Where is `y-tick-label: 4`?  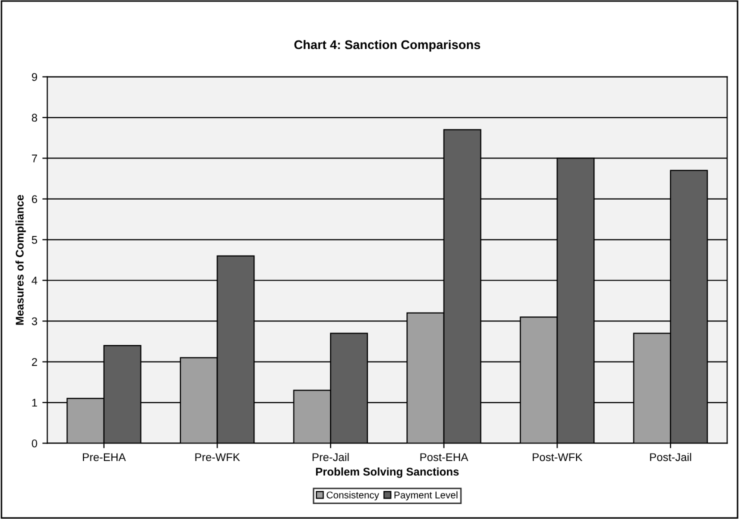 y-tick-label: 4 is located at coordinates (35, 280).